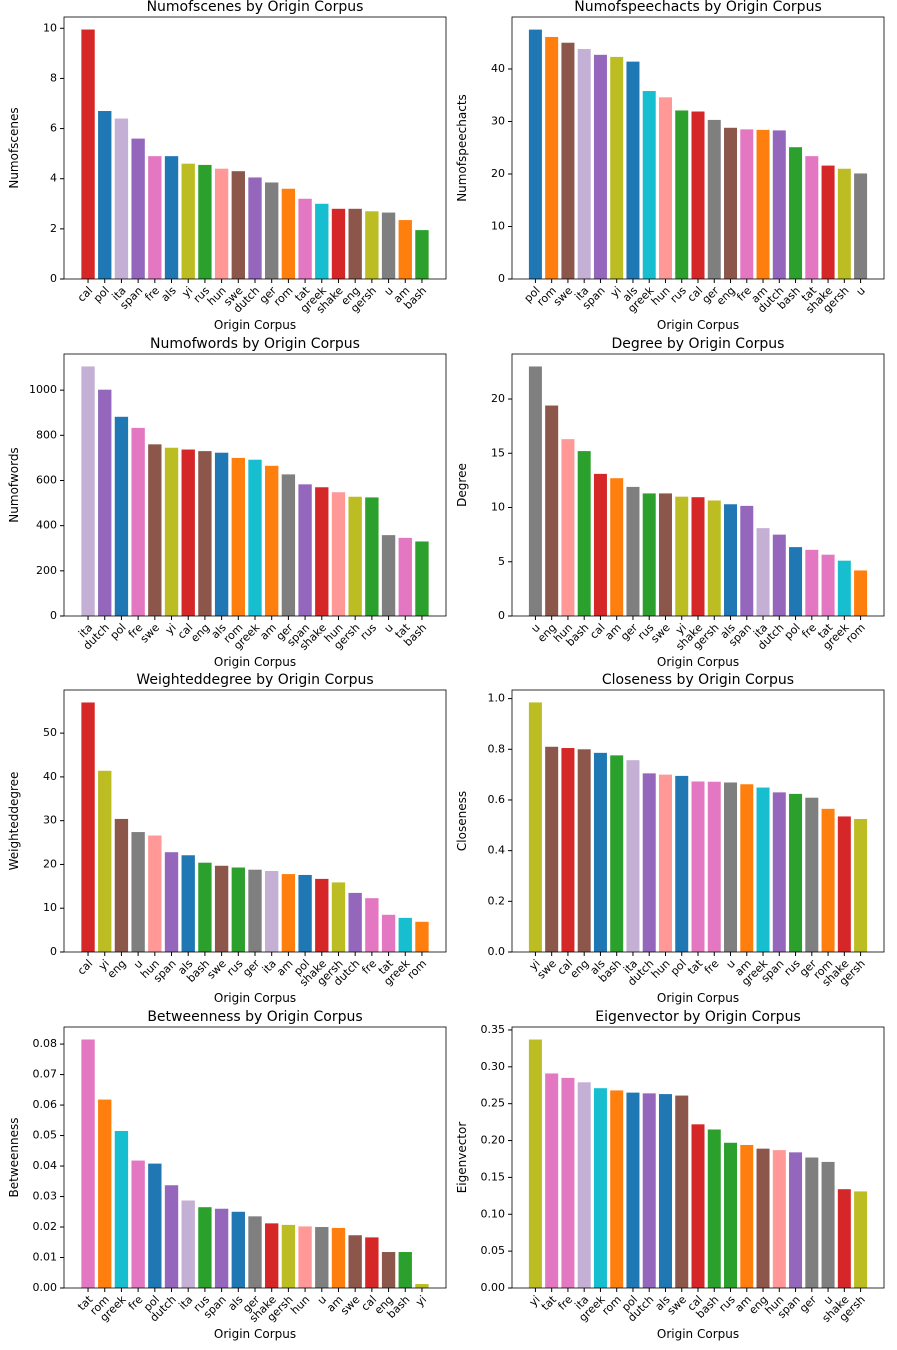 This screenshot has width=897, height=1350. I want to click on y-tick-label: 4, so click(53, 178).